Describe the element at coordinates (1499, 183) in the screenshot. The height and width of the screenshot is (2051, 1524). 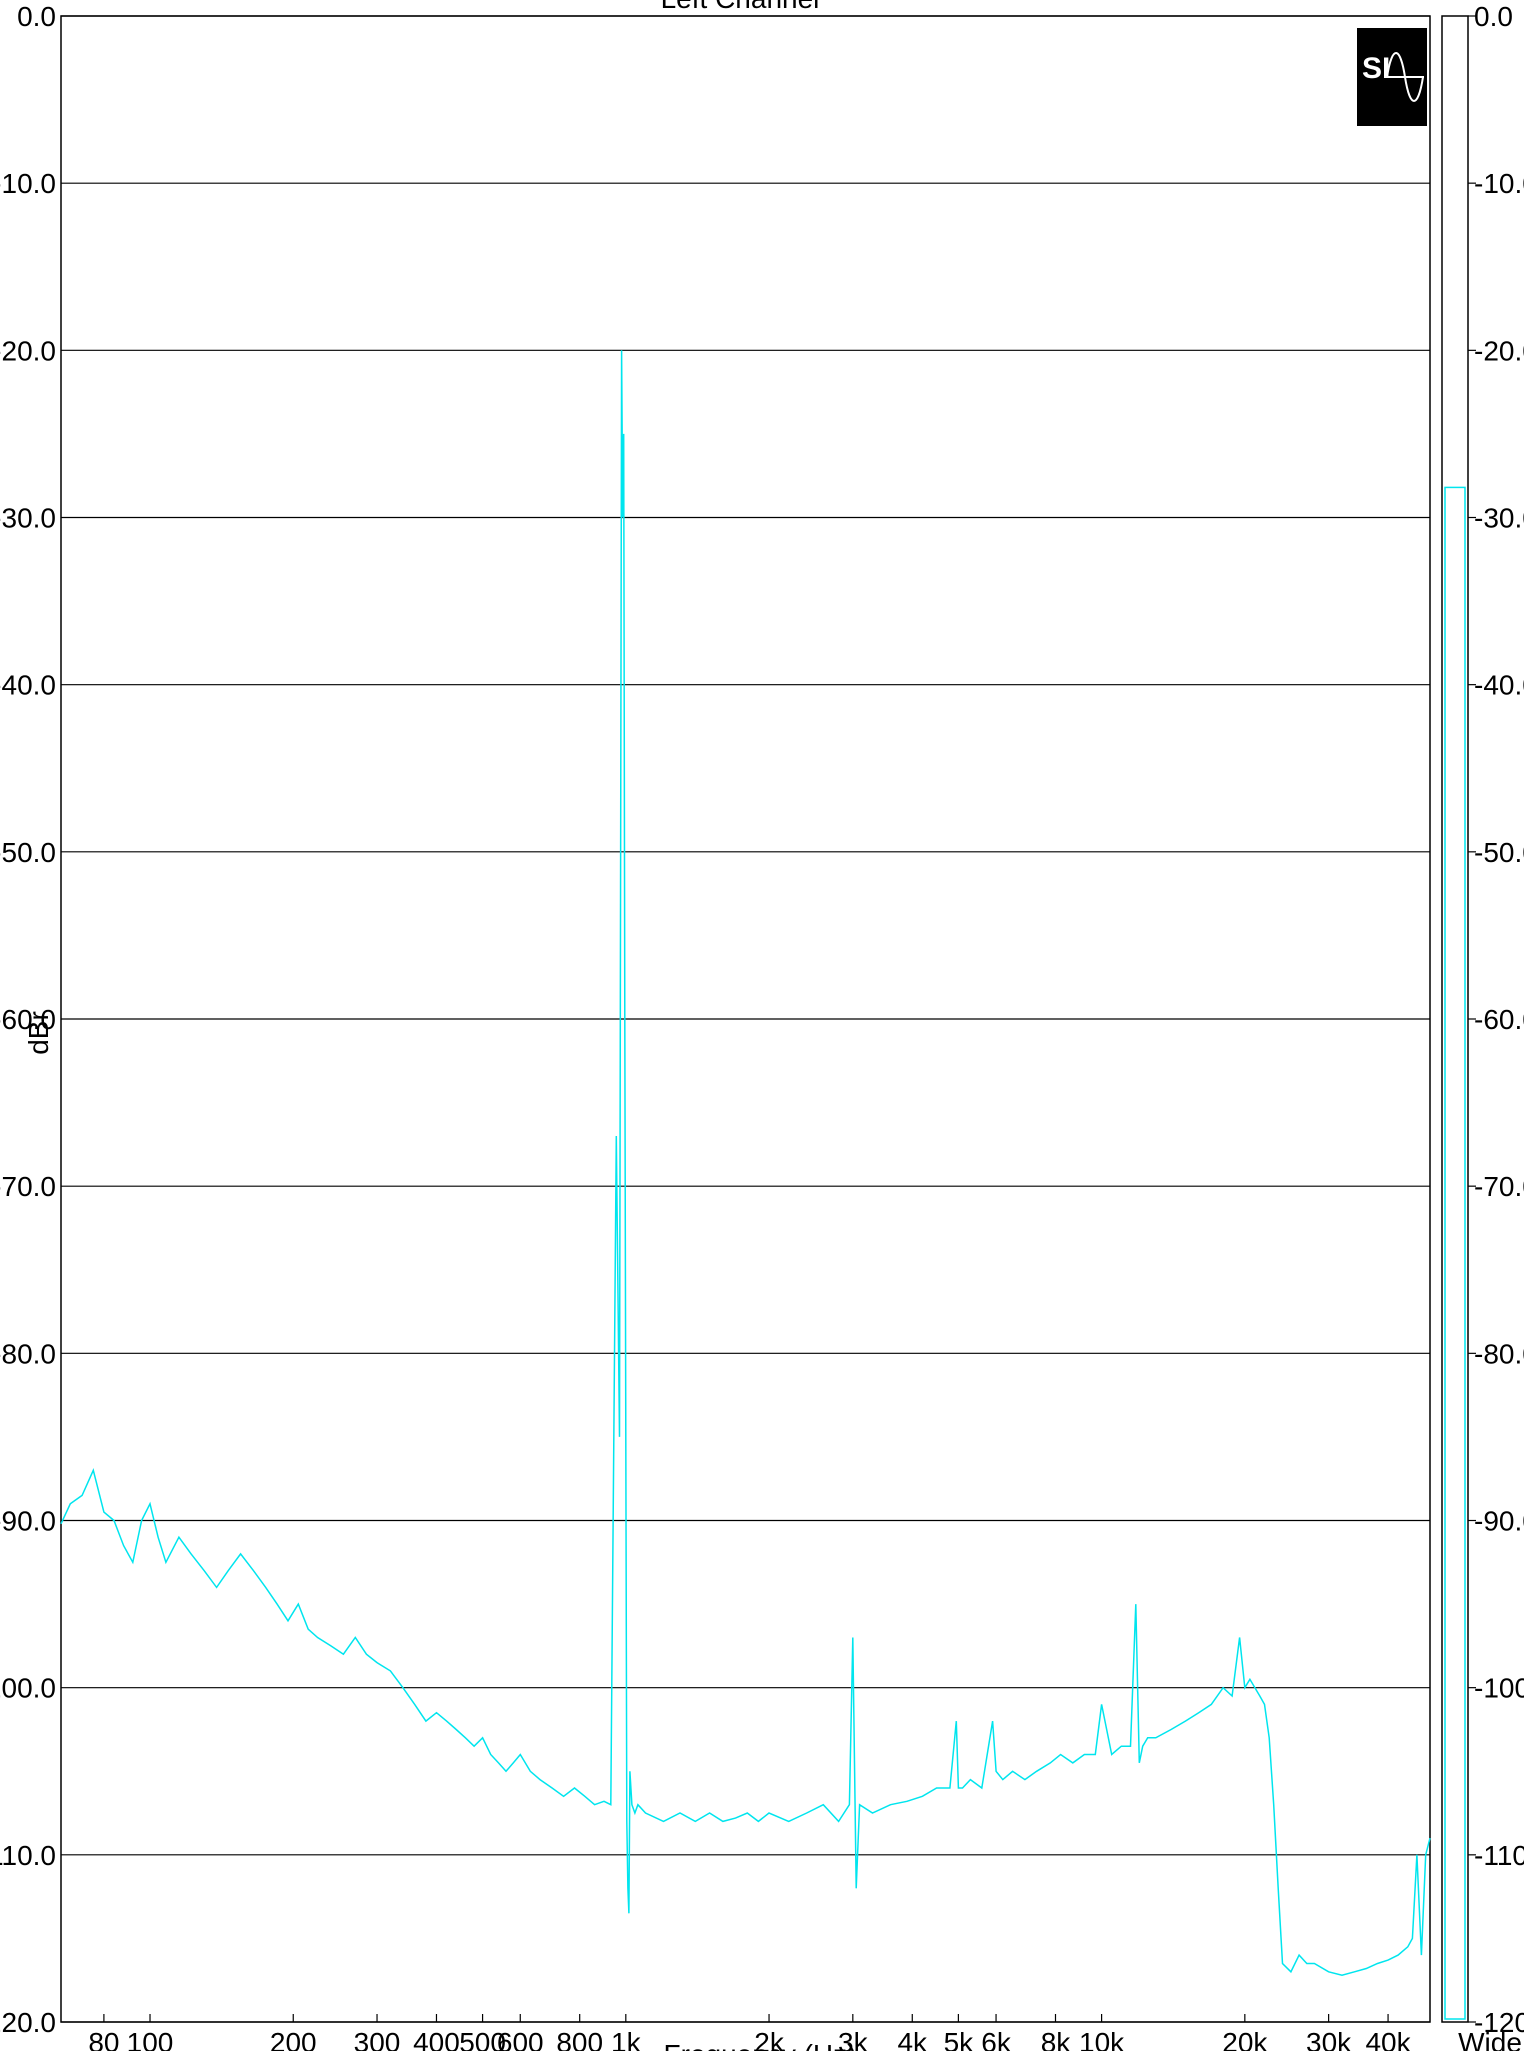
I see `meter-tick-label: -10.0` at that location.